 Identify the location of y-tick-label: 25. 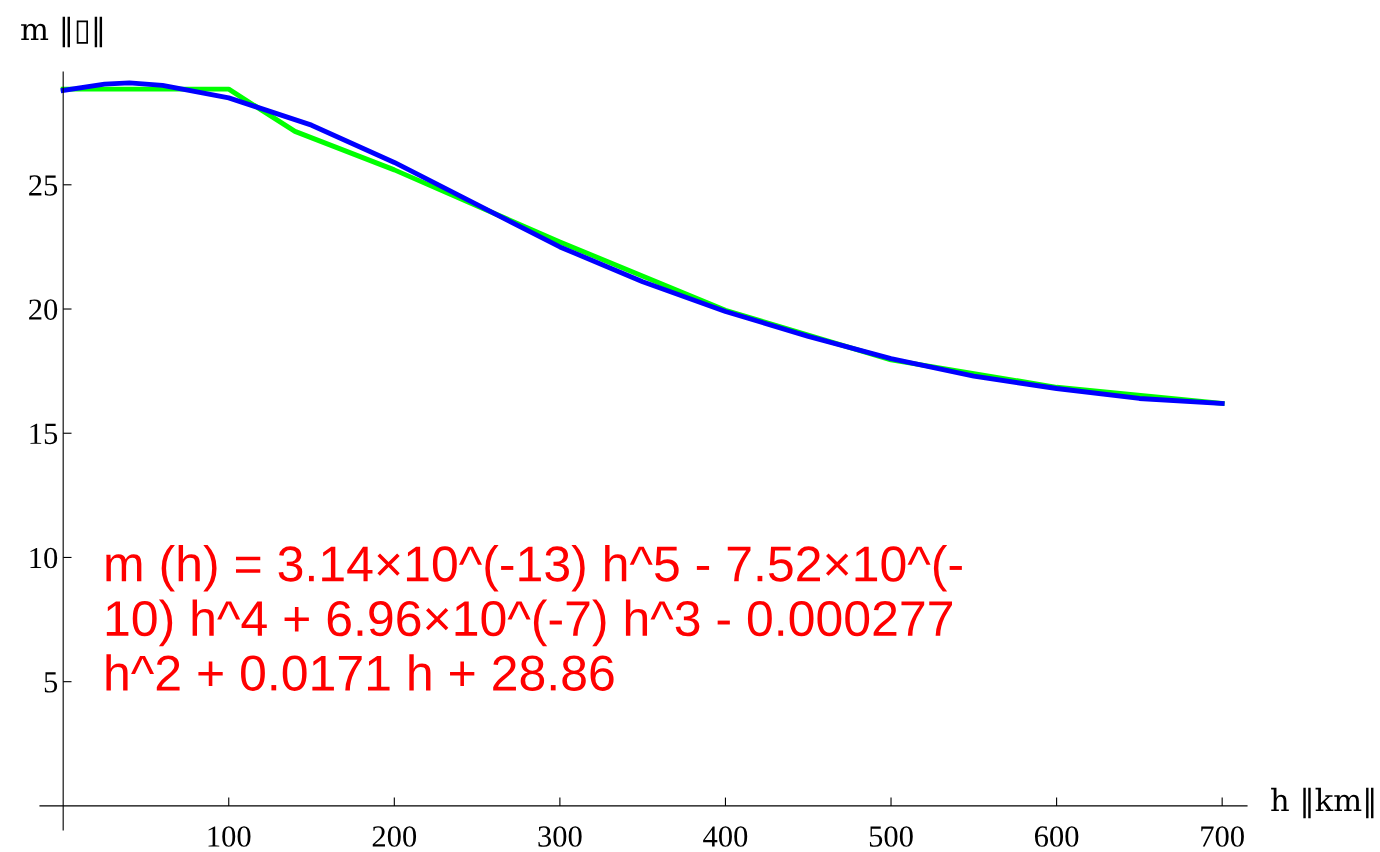
(43, 185).